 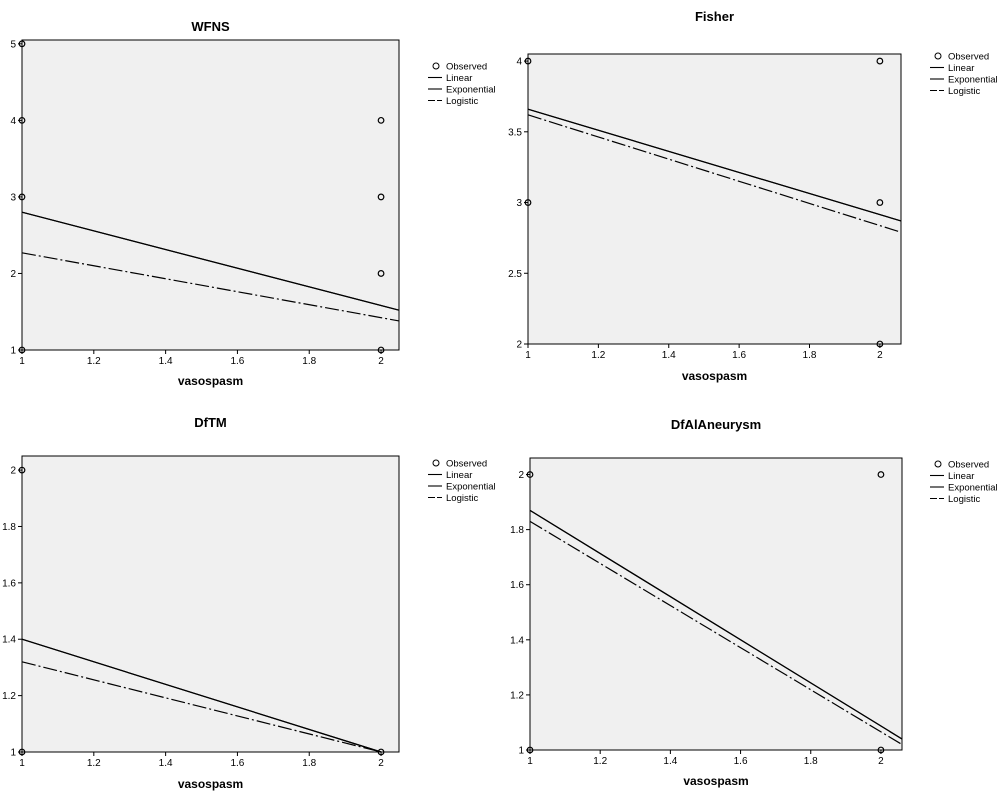 What do you see at coordinates (13, 44) in the screenshot?
I see `y-tick-label: 5` at bounding box center [13, 44].